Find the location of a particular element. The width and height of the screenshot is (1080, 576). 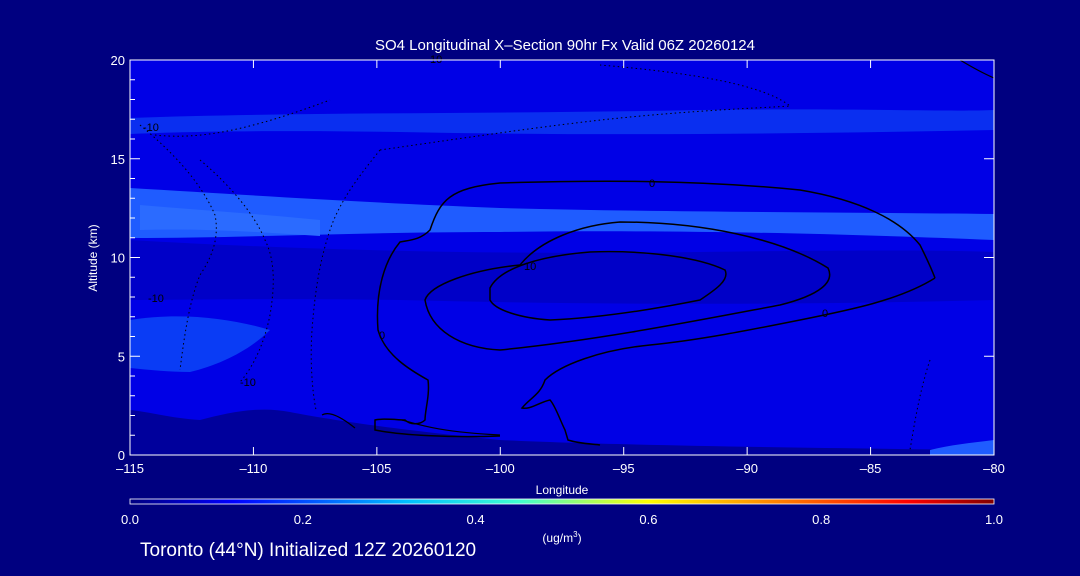

y-tick-label: 15 is located at coordinates (118, 159).